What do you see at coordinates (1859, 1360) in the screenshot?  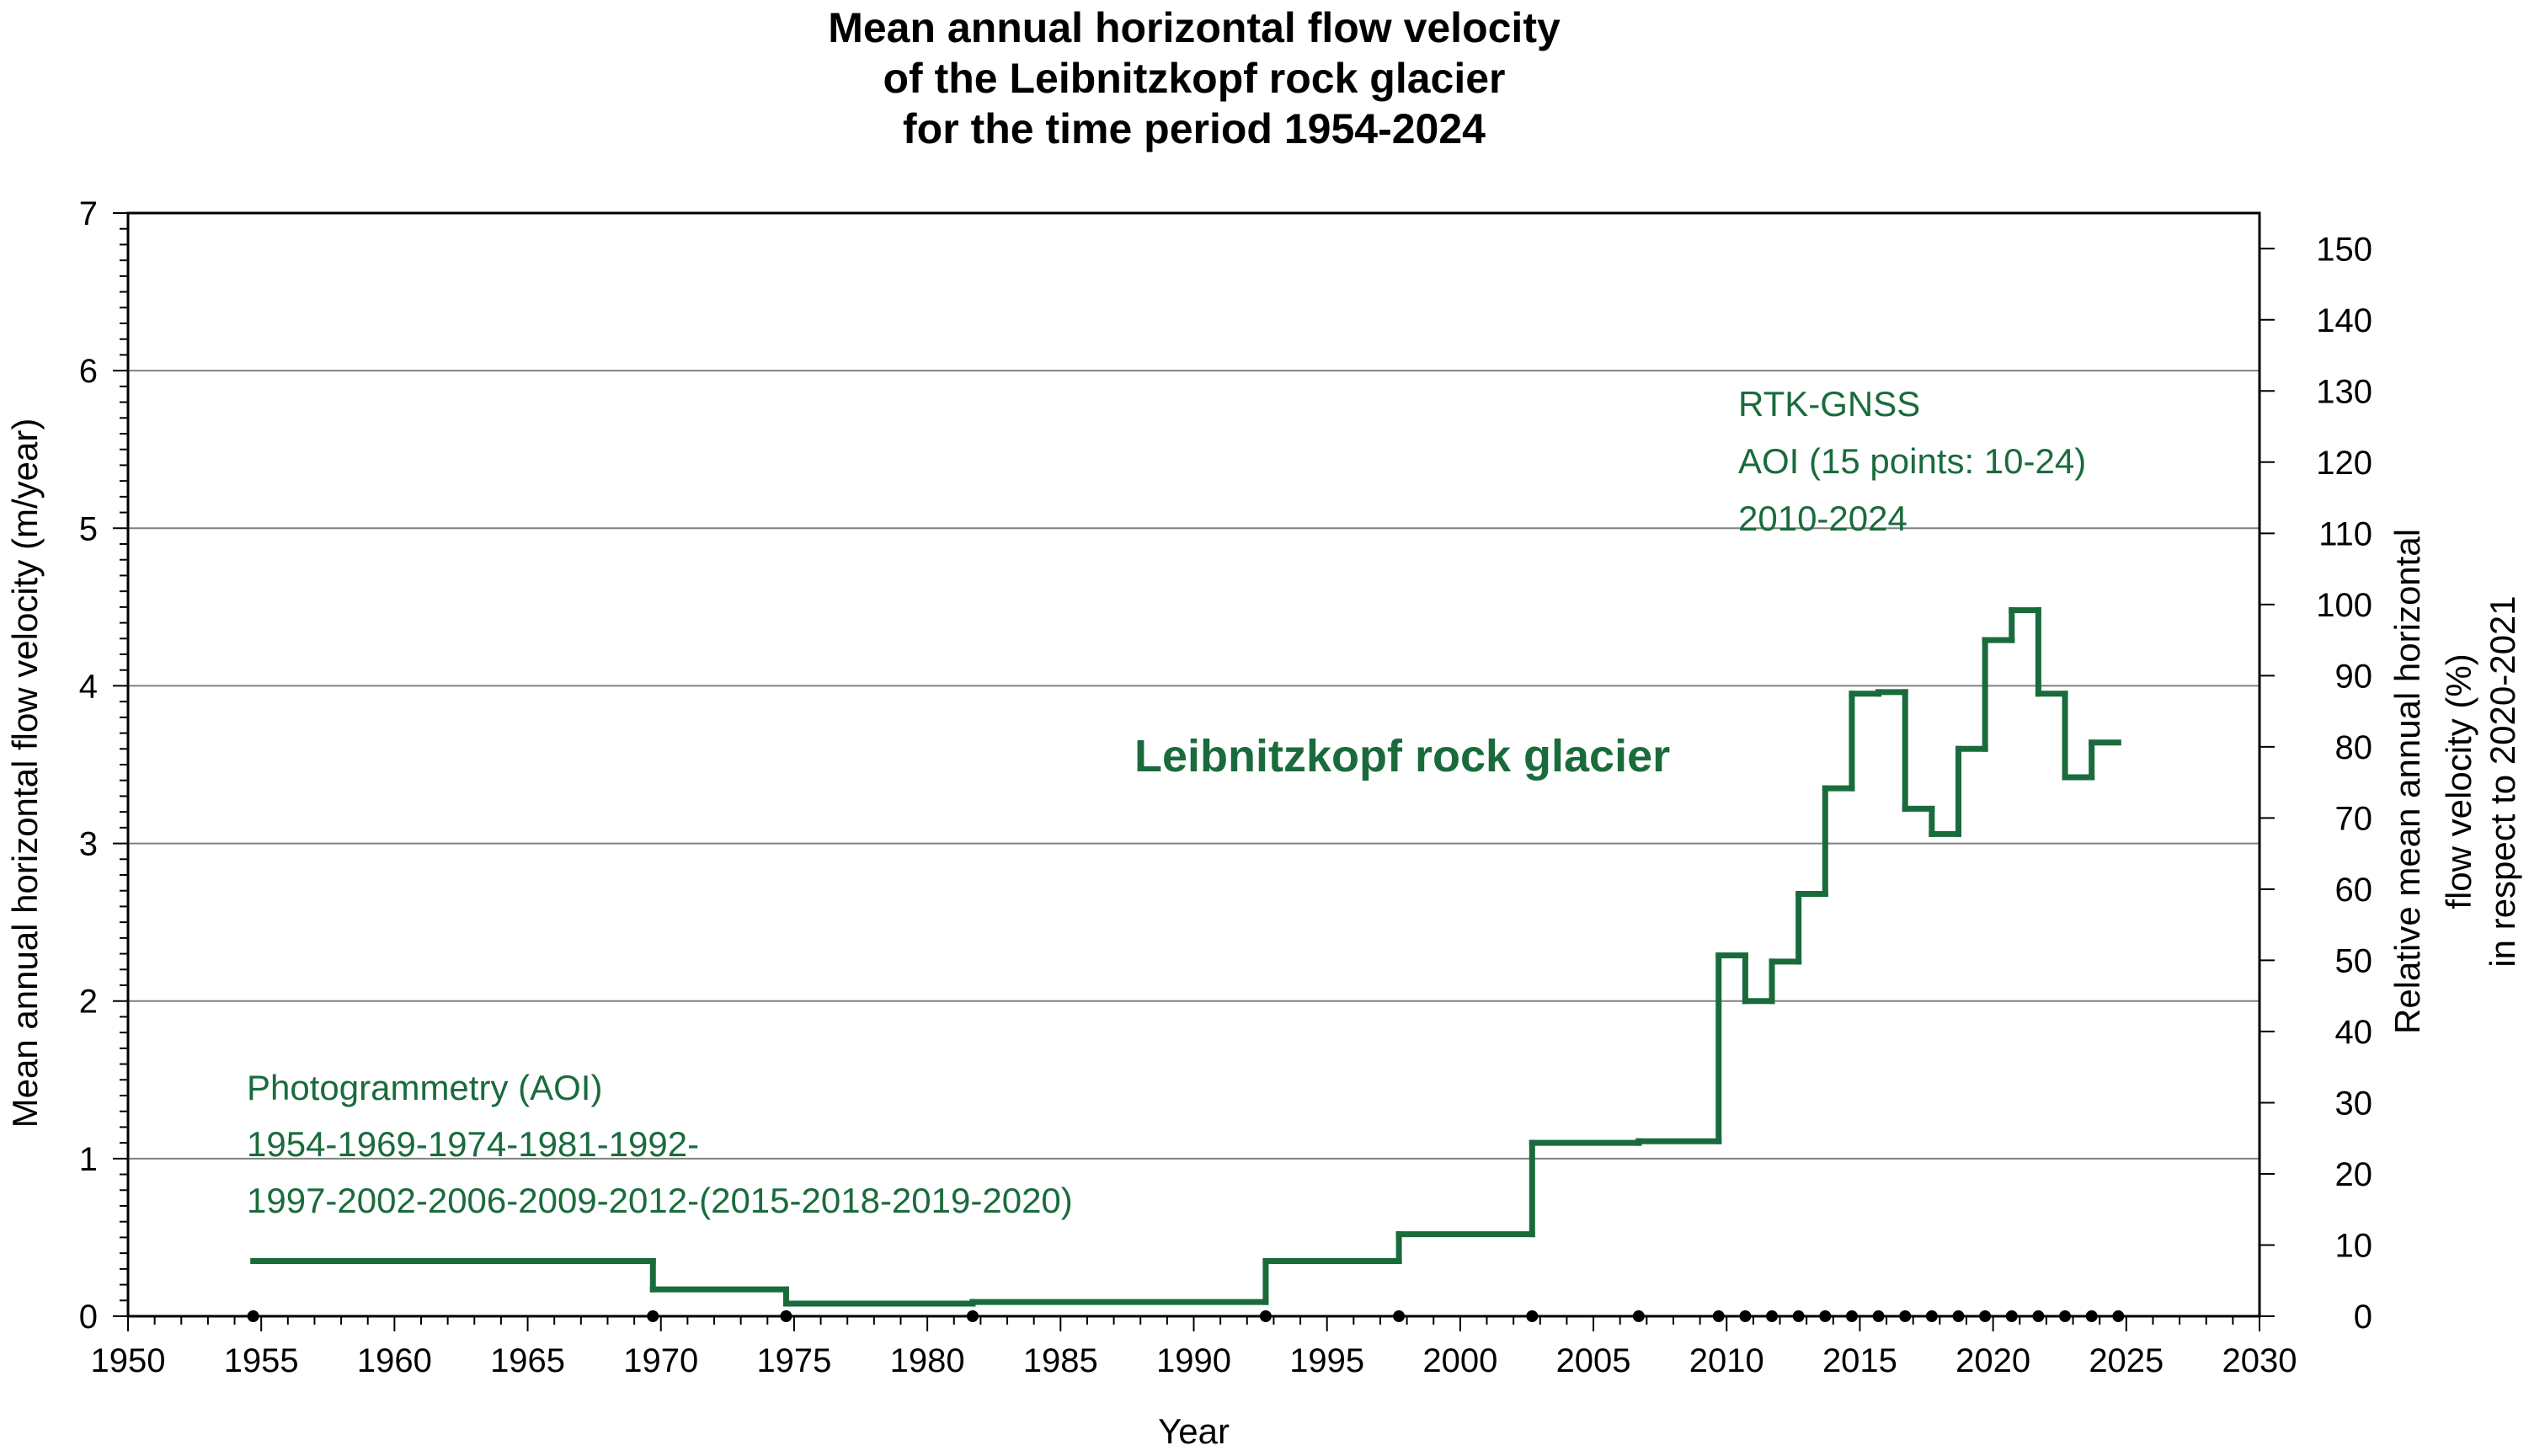 I see `x-tick-label: 2015` at bounding box center [1859, 1360].